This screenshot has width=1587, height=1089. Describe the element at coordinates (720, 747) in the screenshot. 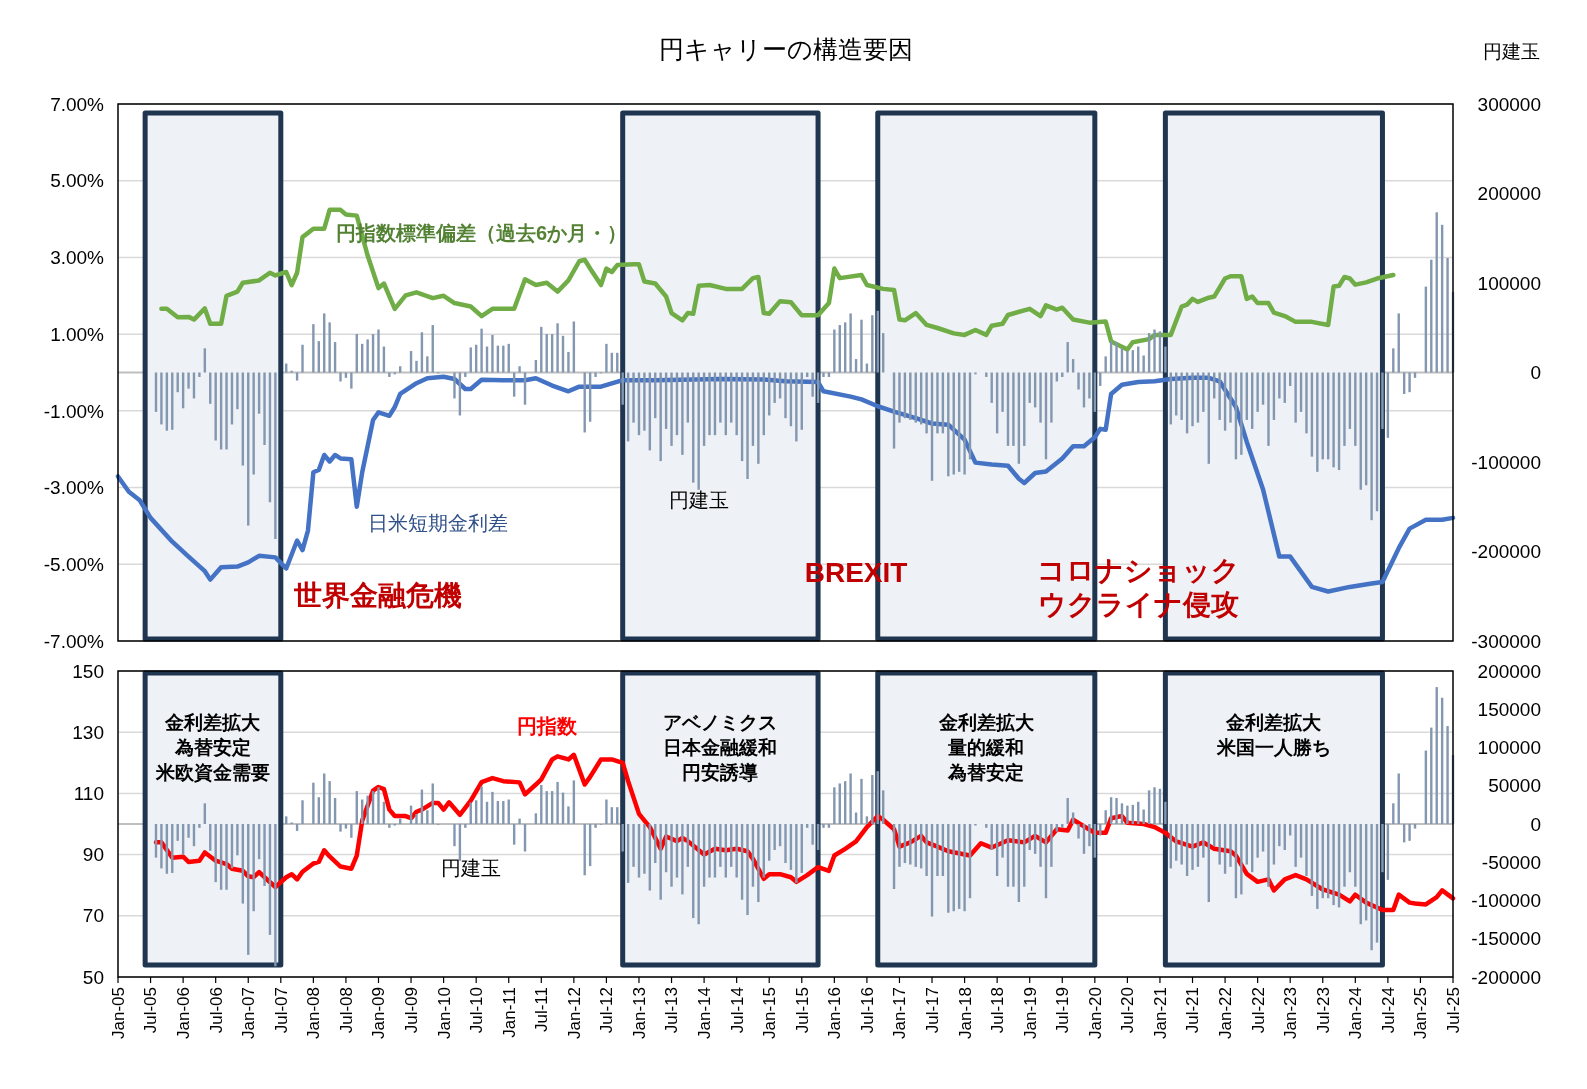

I see `band-label: アベノミクス日本金融緩和円安誘導` at that location.